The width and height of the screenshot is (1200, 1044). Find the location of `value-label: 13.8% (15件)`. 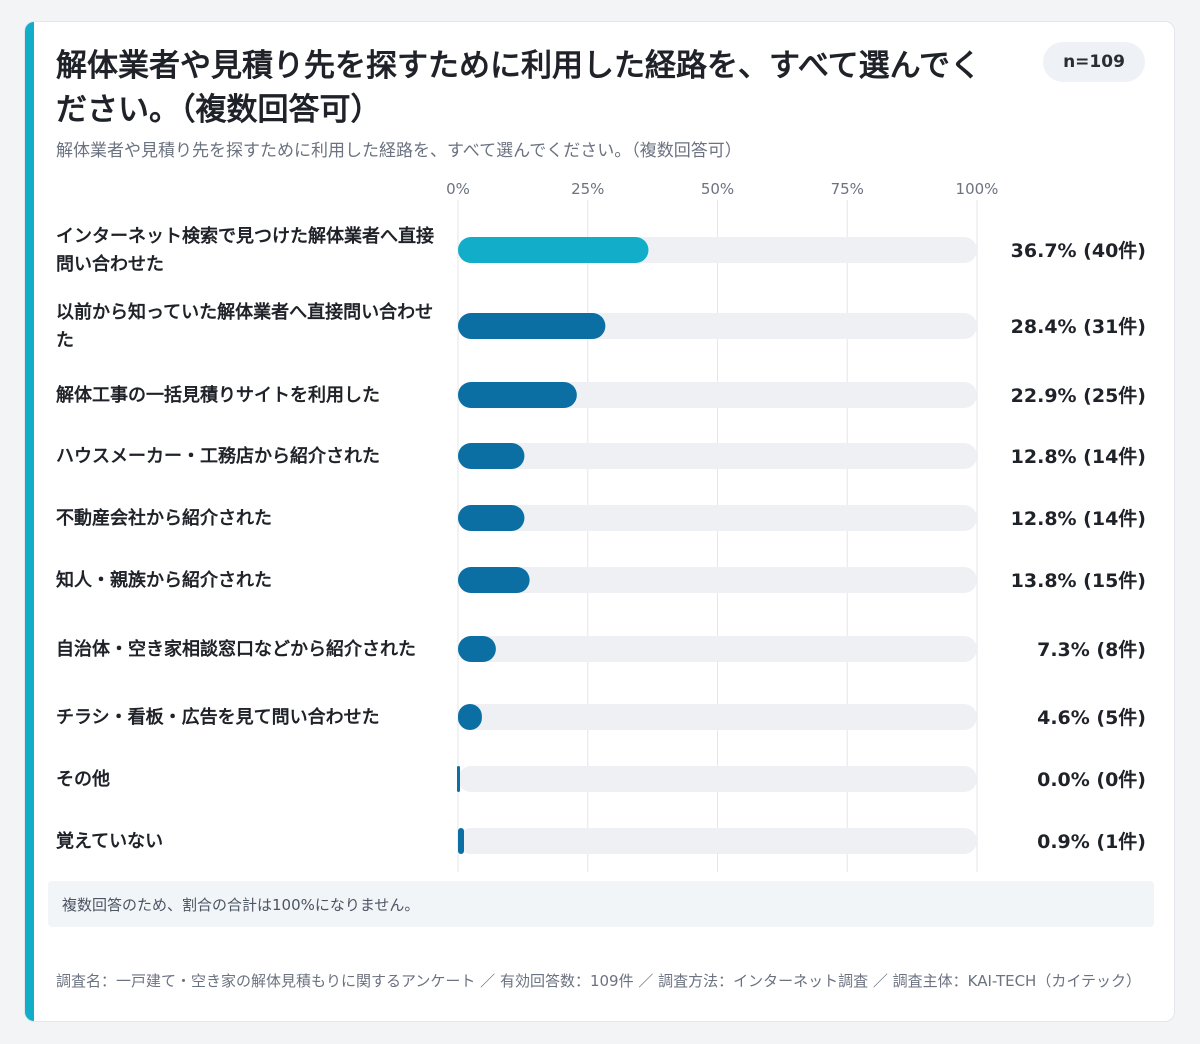

value-label: 13.8% (15件) is located at coordinates (1078, 580).